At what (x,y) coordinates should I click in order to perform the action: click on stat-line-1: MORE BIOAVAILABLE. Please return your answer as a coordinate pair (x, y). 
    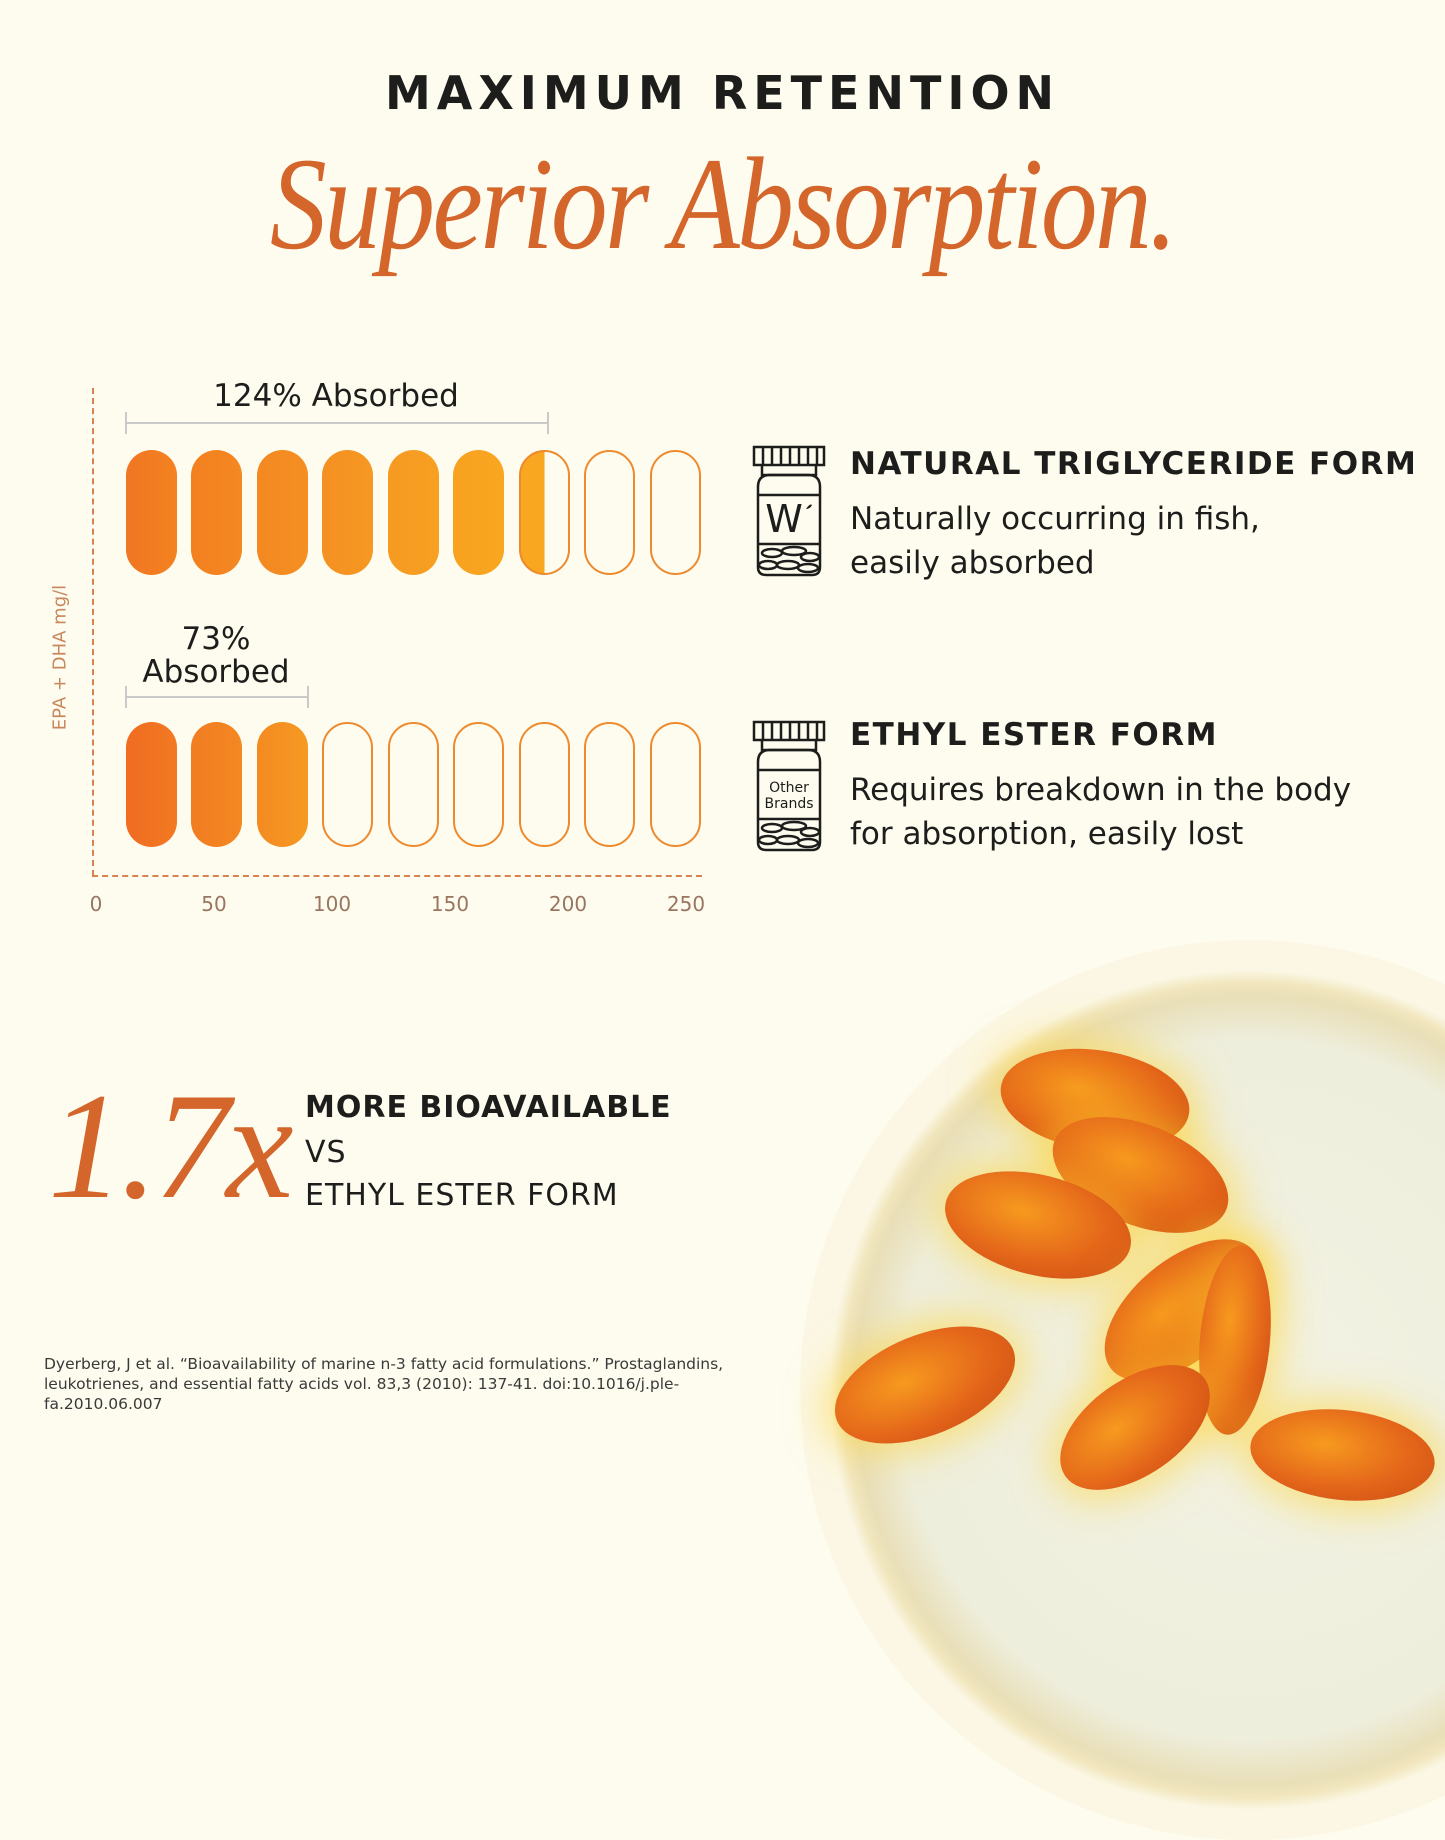
    Looking at the image, I should click on (488, 1107).